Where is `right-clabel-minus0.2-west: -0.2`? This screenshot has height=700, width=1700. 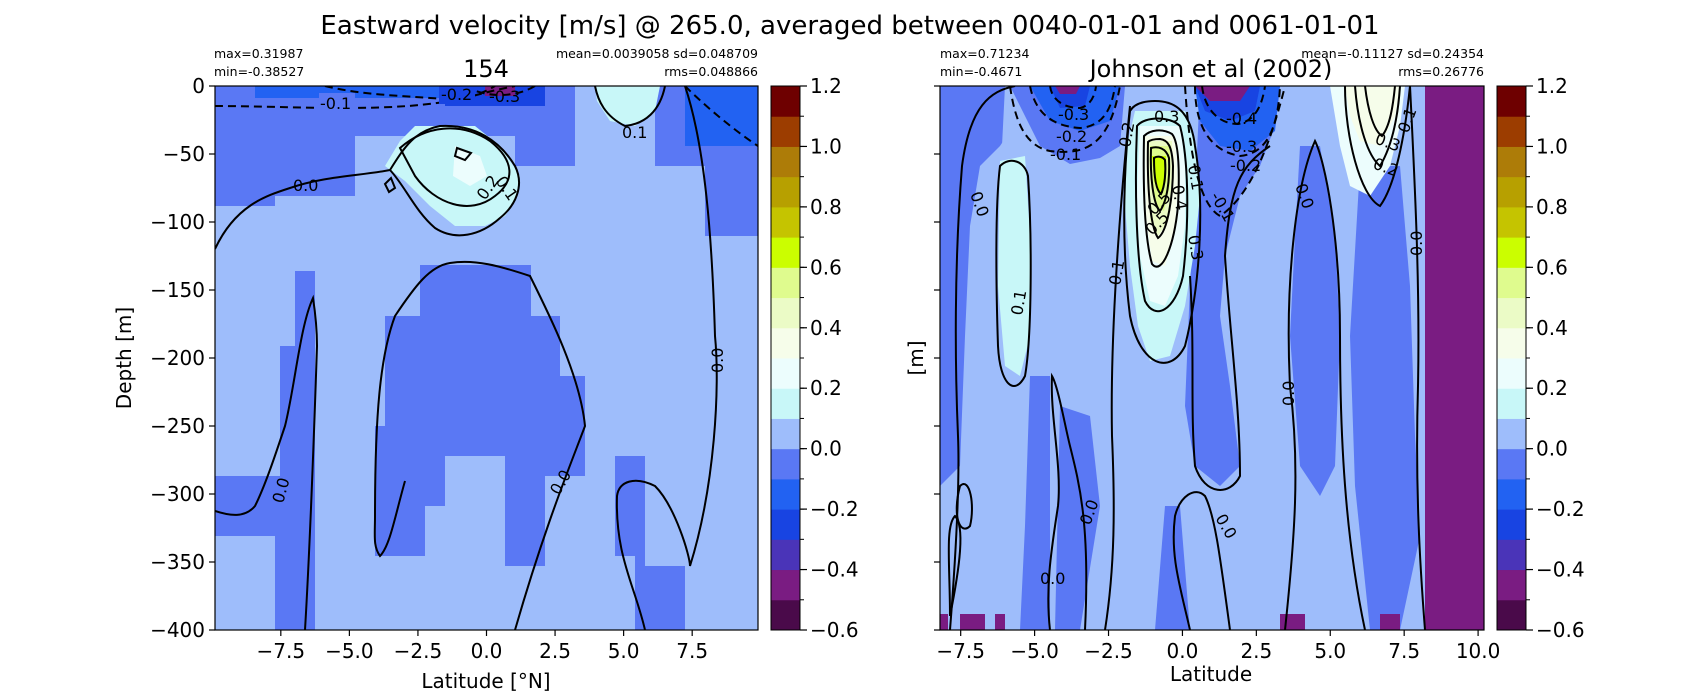
right-clabel-minus0.2-west: -0.2 is located at coordinates (1071, 136).